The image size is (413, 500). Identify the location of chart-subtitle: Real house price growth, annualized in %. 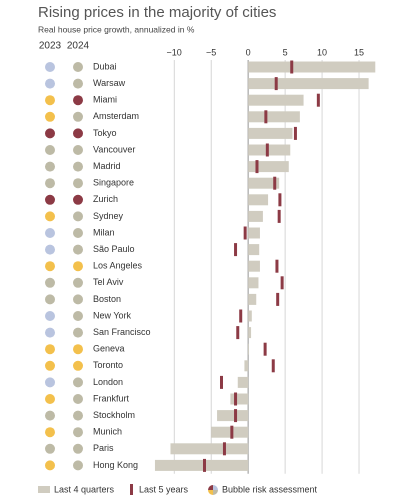
(116, 29).